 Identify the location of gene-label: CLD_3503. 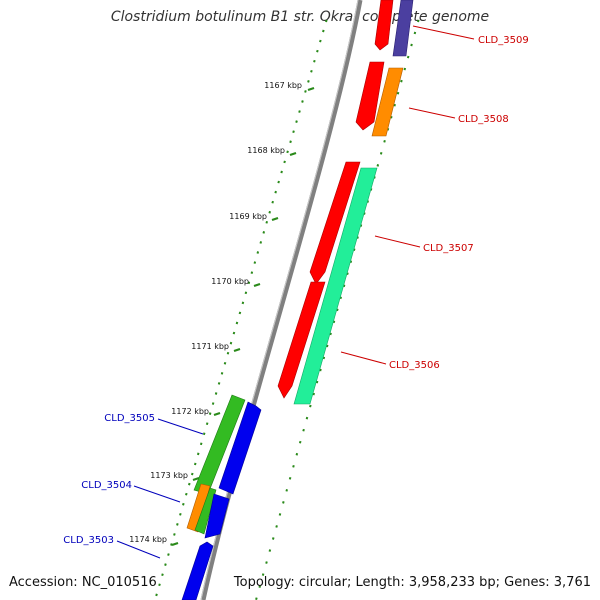
(88, 540).